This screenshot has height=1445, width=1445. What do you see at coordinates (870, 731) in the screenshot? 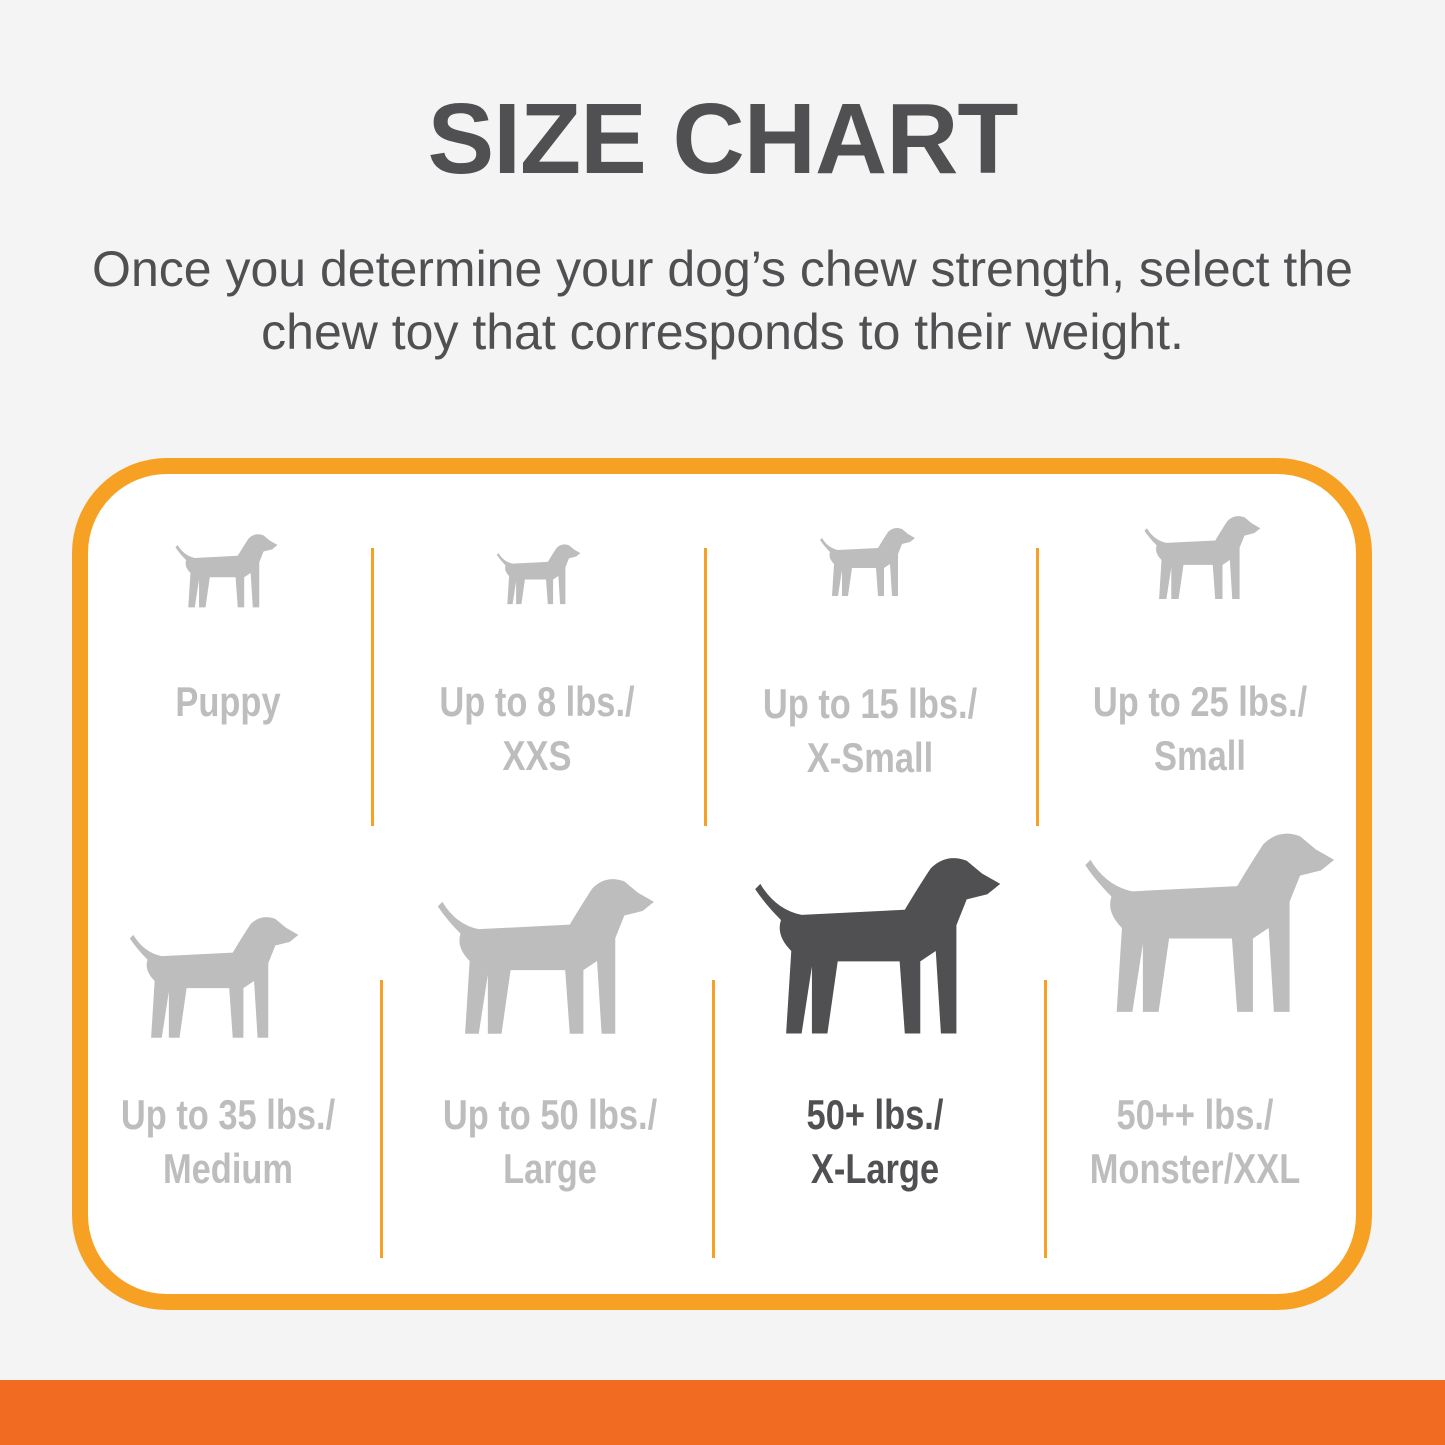
I see `size-label: Up to 15 lbs./ X-Small` at bounding box center [870, 731].